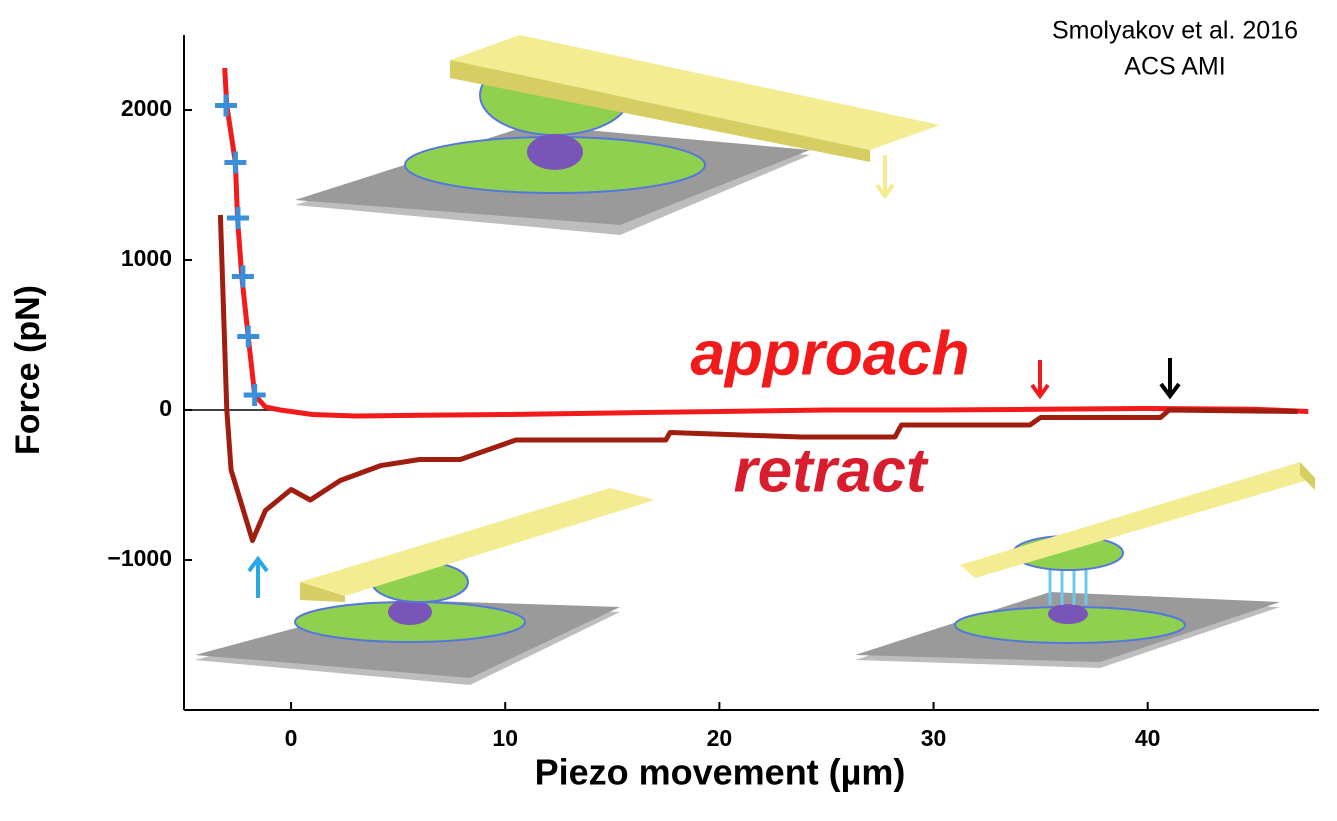 Image resolution: width=1337 pixels, height=821 pixels. Describe the element at coordinates (829, 353) in the screenshot. I see `annotation: approach` at that location.